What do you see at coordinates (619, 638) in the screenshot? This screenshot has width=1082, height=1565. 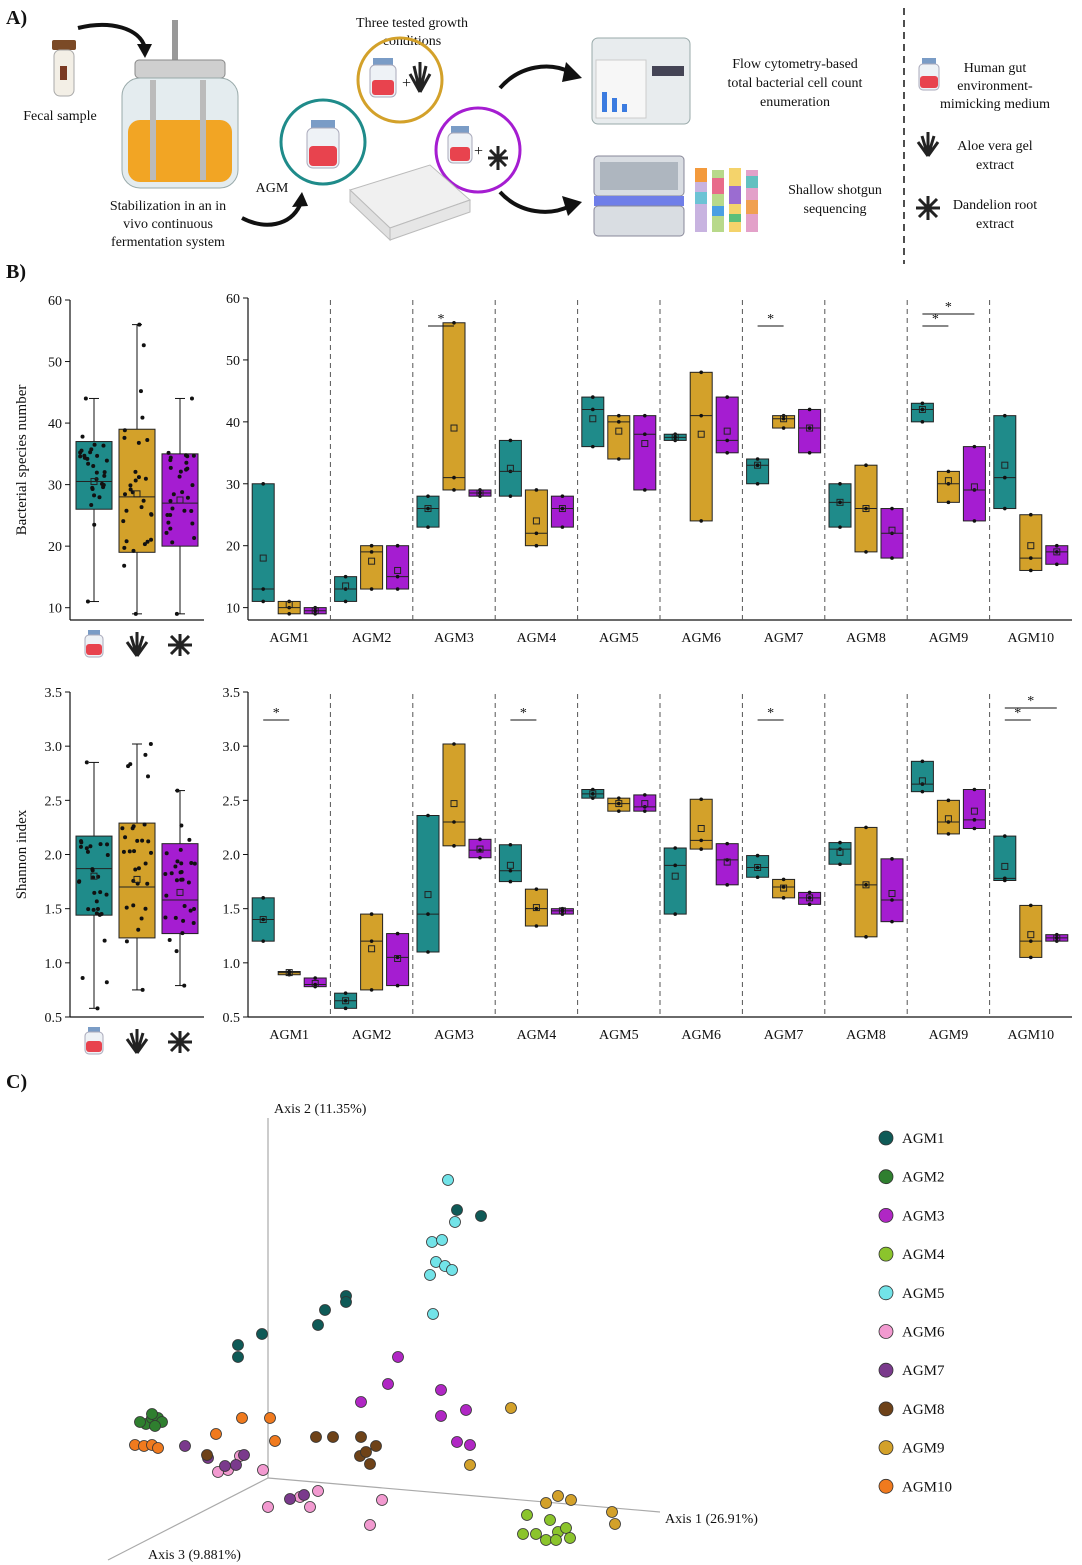 I see `species-agm-x-label: AGM5` at bounding box center [619, 638].